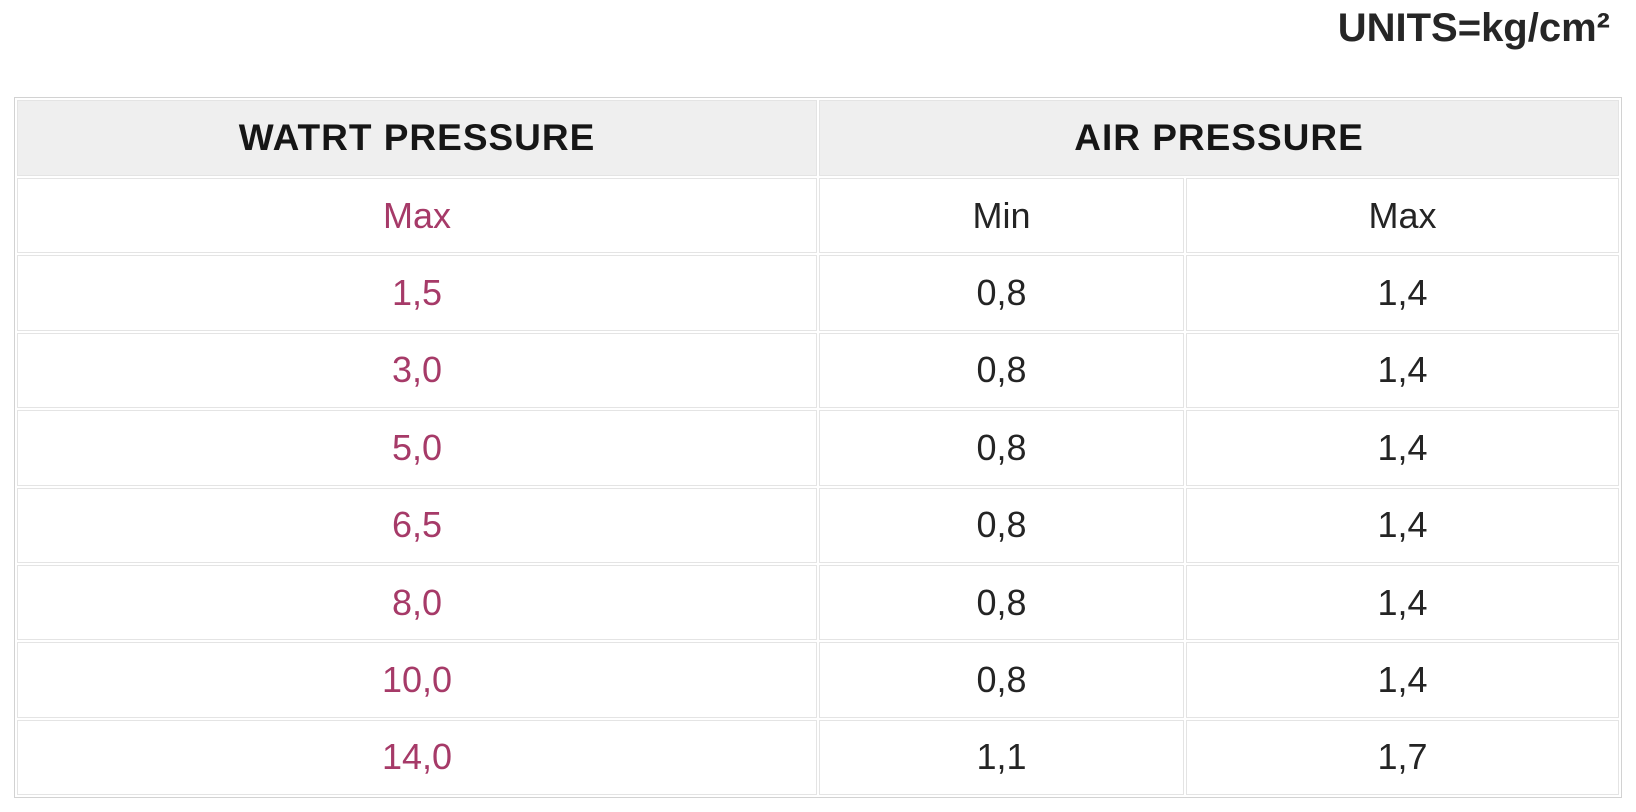  Describe the element at coordinates (417, 525) in the screenshot. I see `cell-water-max: 6,5` at that location.